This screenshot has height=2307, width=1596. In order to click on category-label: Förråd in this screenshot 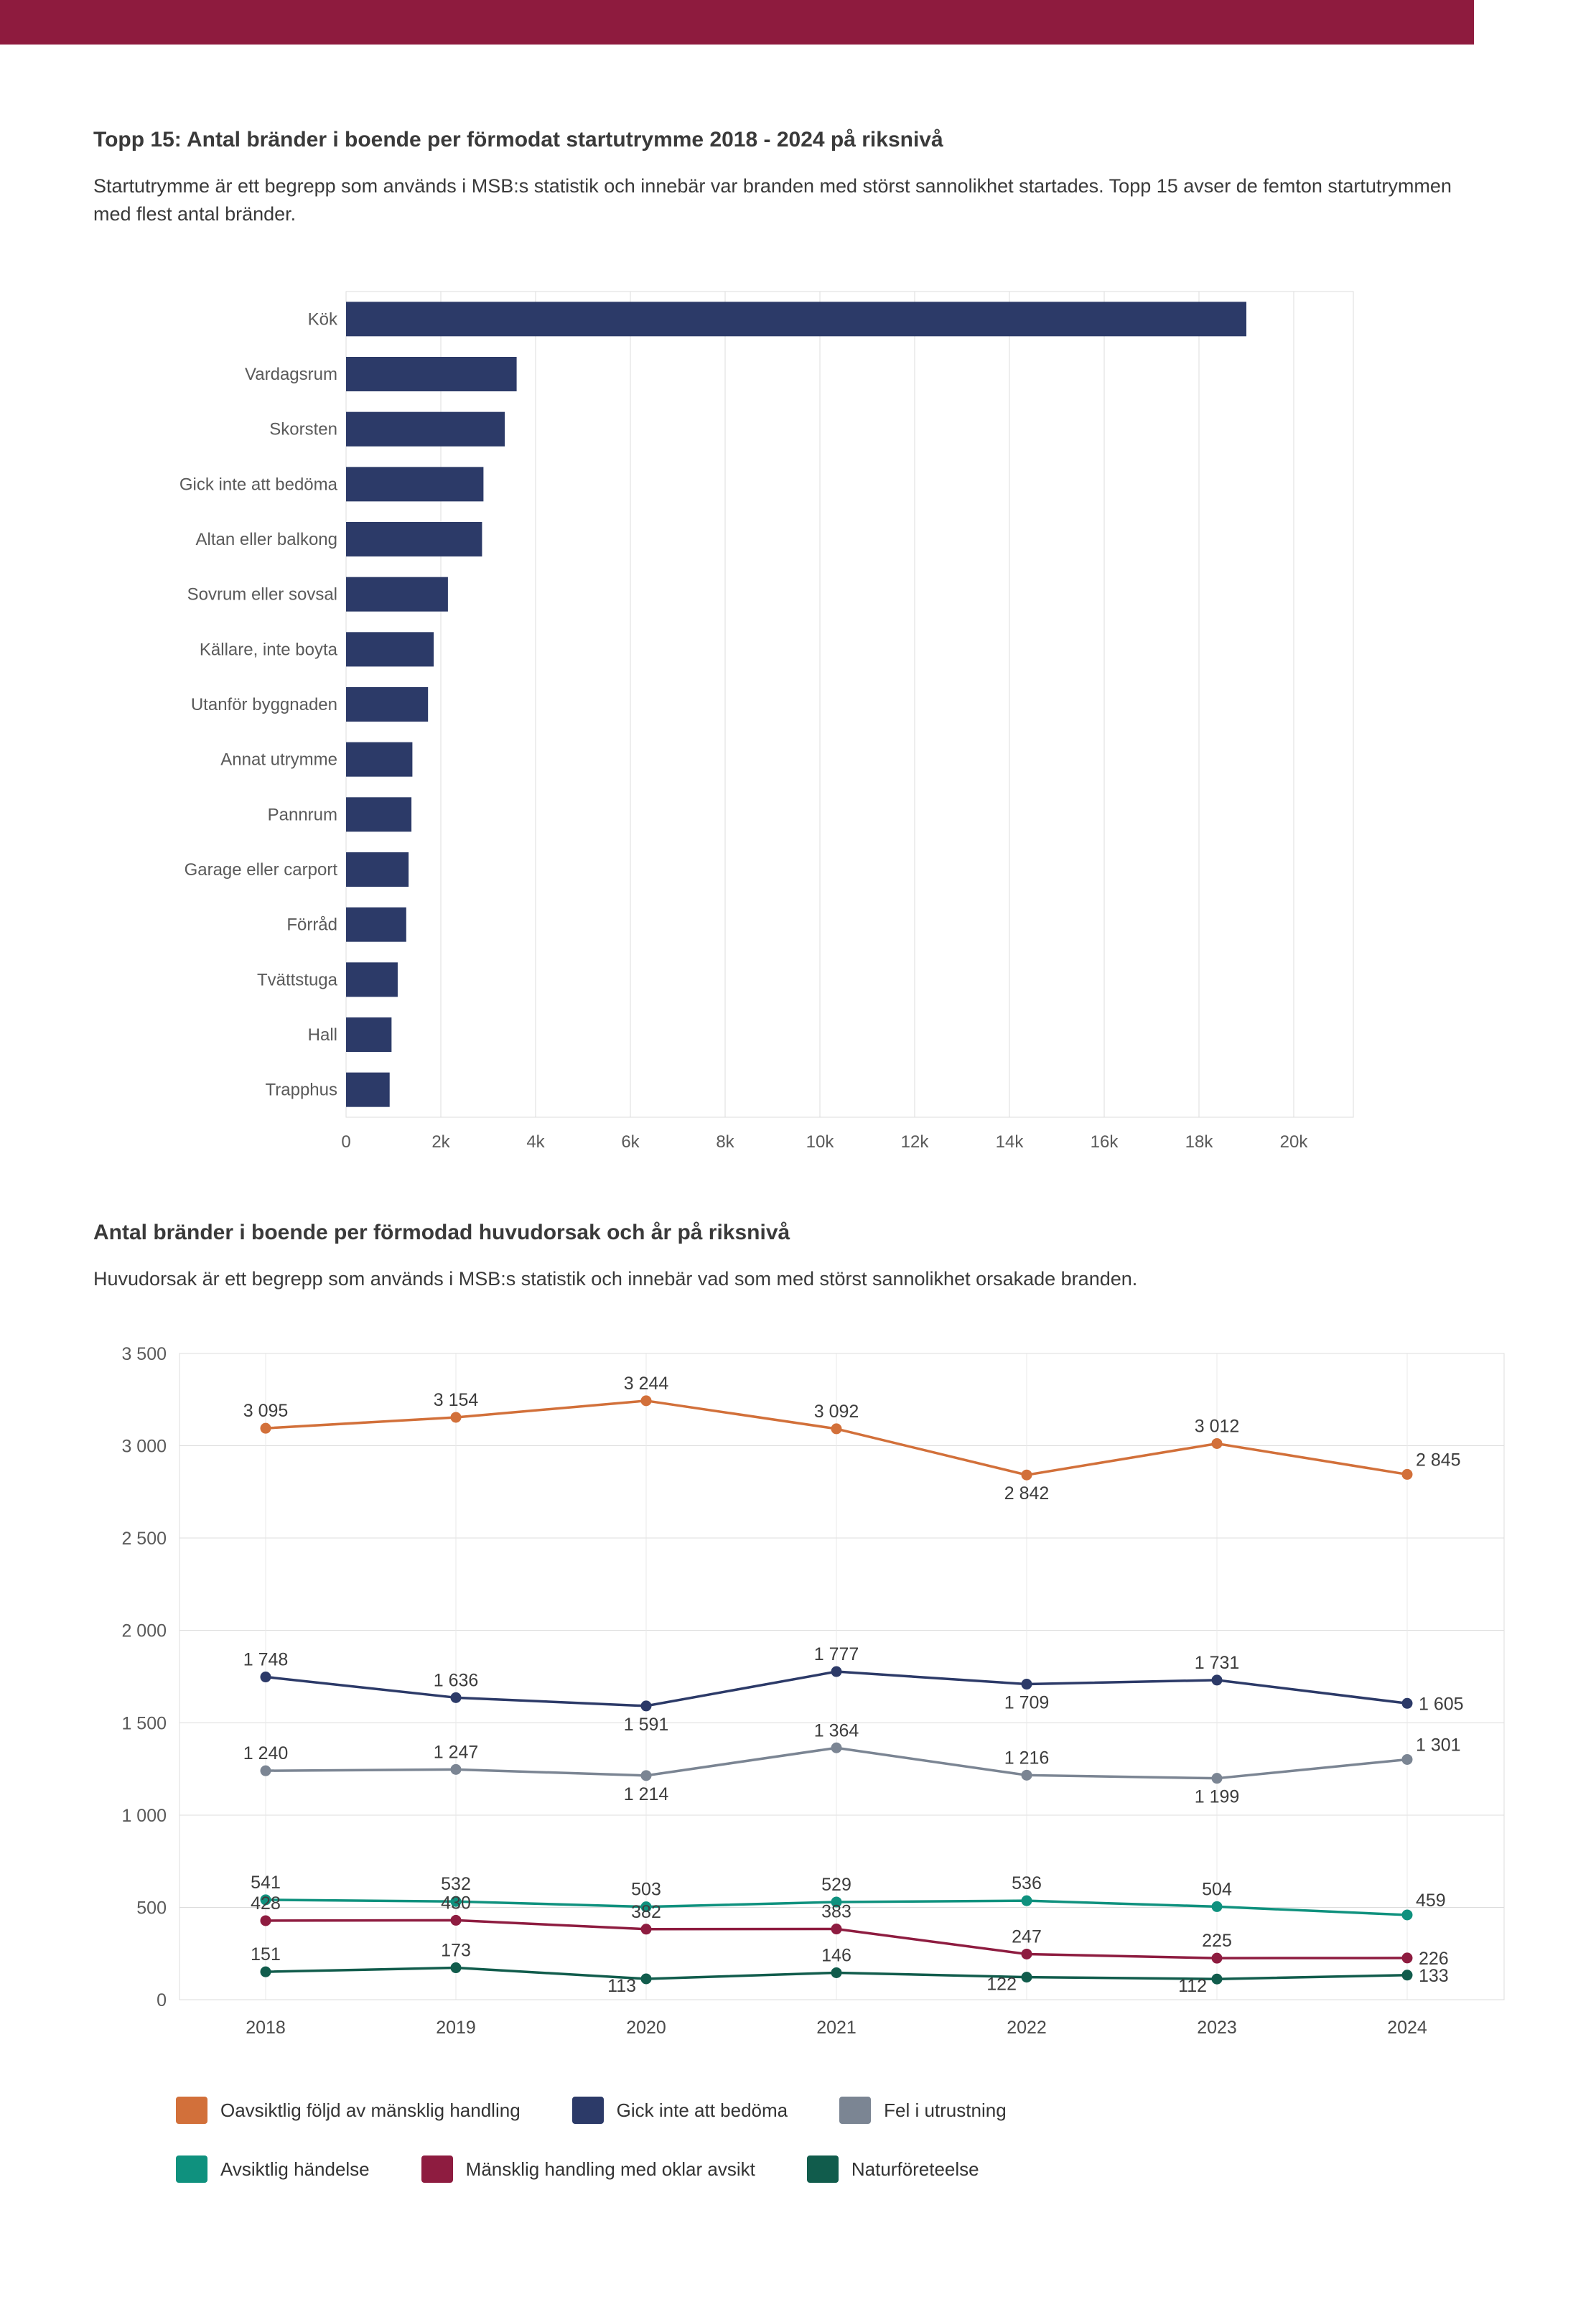, I will do `click(311, 925)`.